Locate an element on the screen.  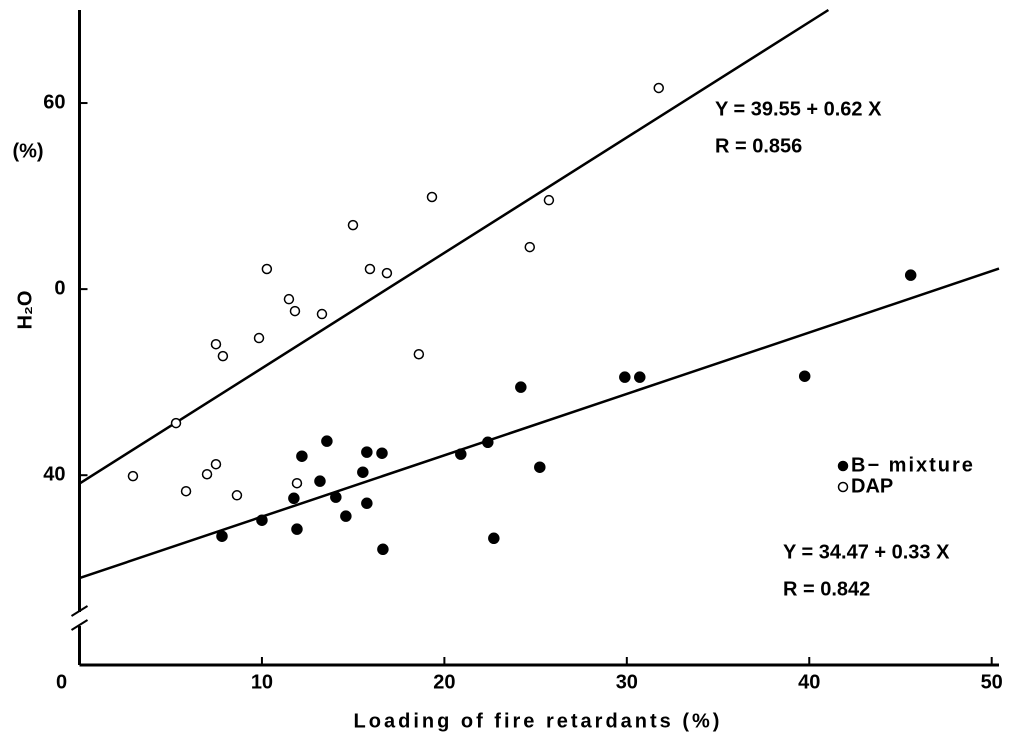
fit-r-value: R = 0.842 is located at coordinates (826, 589).